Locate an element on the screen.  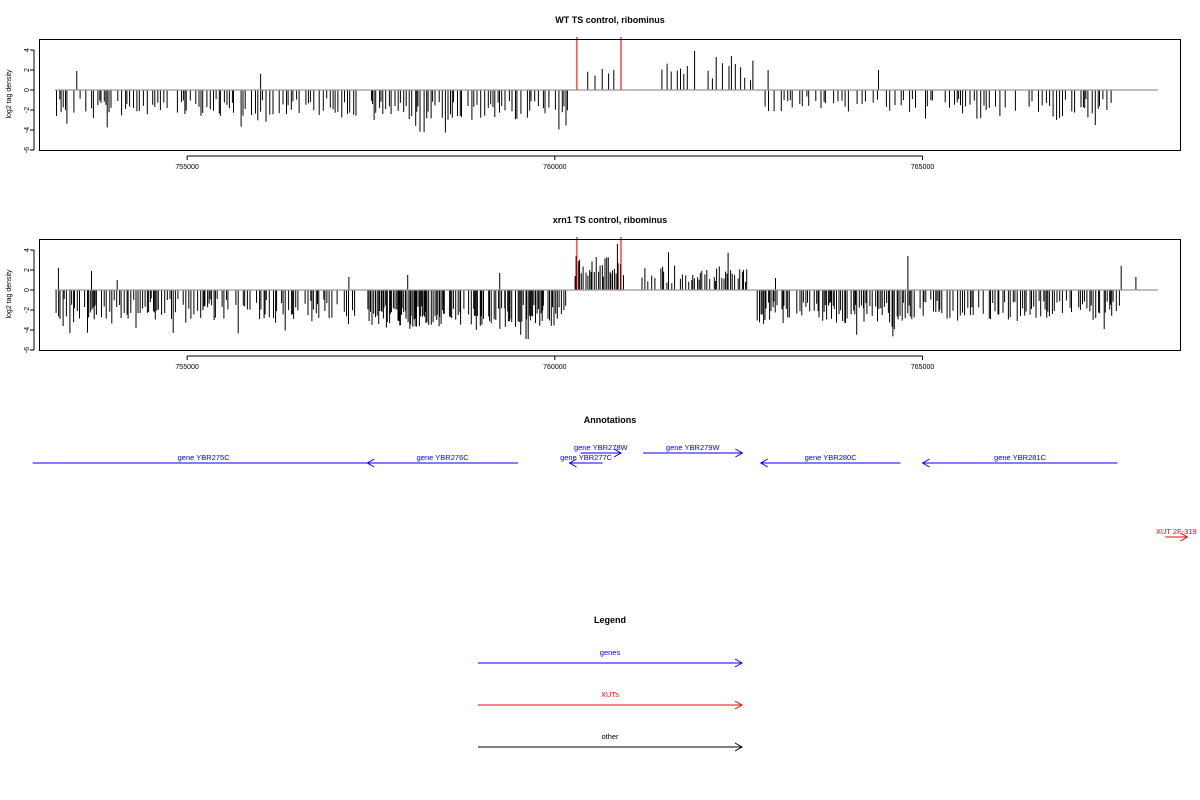
annotation-feature: gene YBR278W is located at coordinates (601, 450).